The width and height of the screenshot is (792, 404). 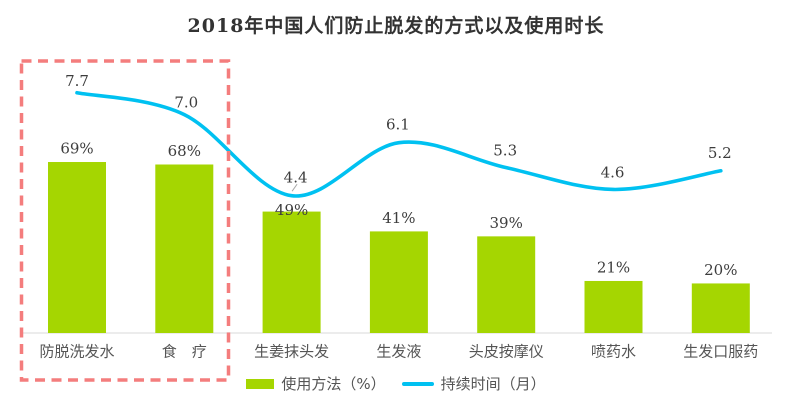 I want to click on bar-value-label: 39%, so click(x=506, y=223).